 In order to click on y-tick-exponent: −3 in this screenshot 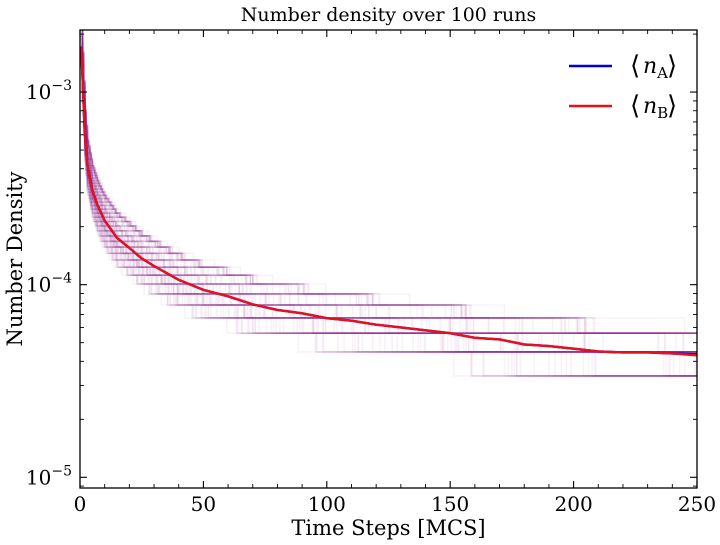, I will do `click(61, 86)`.